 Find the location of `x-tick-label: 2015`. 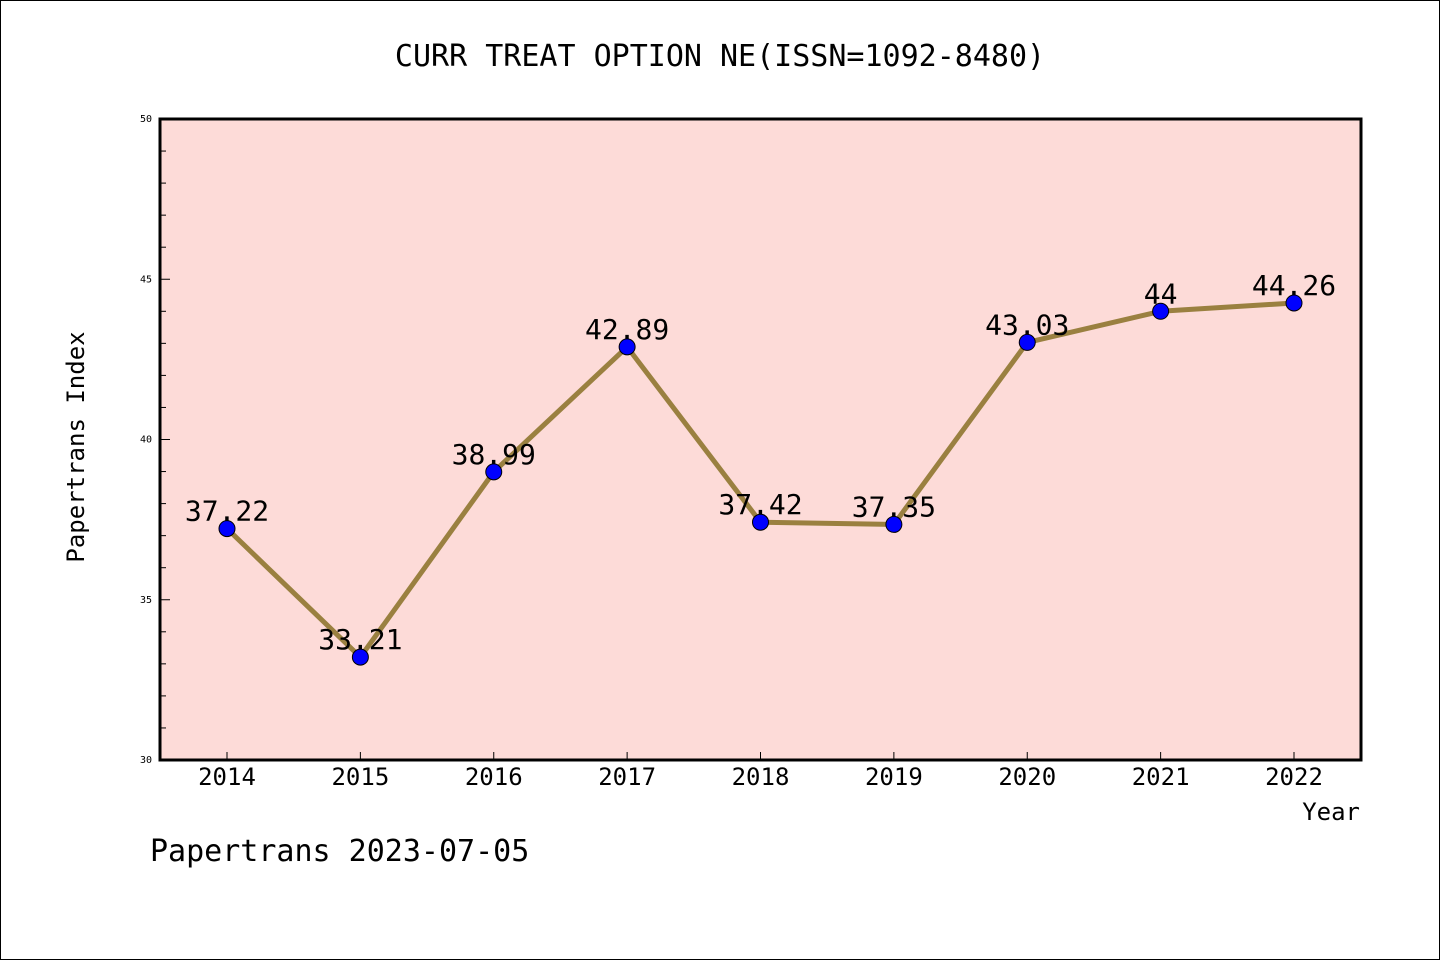

x-tick-label: 2015 is located at coordinates (360, 777).